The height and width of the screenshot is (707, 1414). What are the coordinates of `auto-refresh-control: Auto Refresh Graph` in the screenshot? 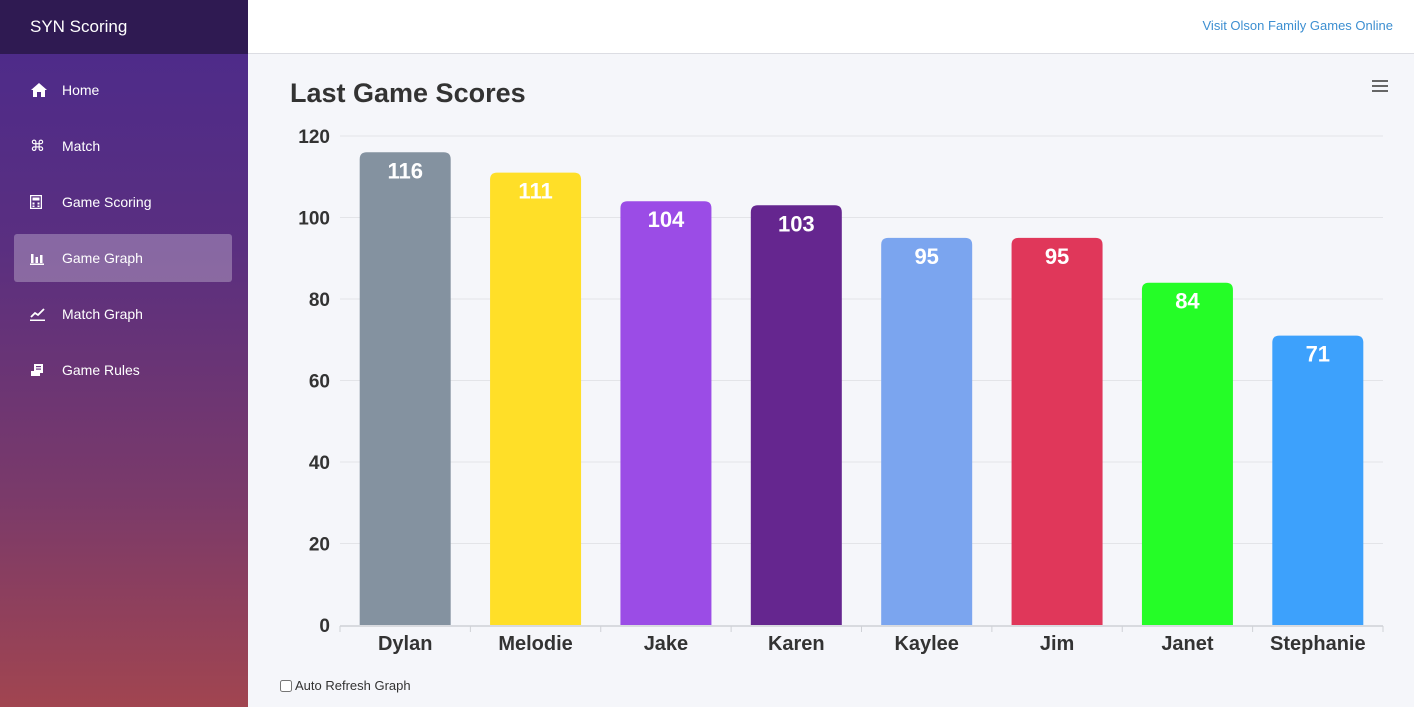 It's located at (345, 685).